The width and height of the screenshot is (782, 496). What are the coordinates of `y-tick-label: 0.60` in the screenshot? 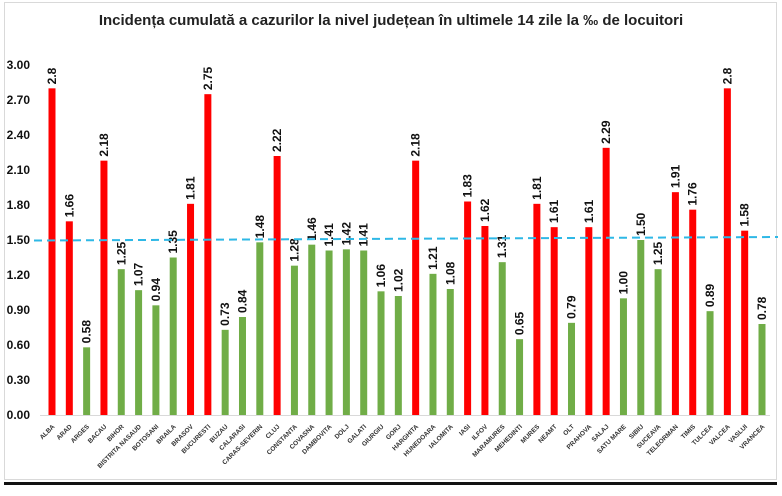 It's located at (19, 345).